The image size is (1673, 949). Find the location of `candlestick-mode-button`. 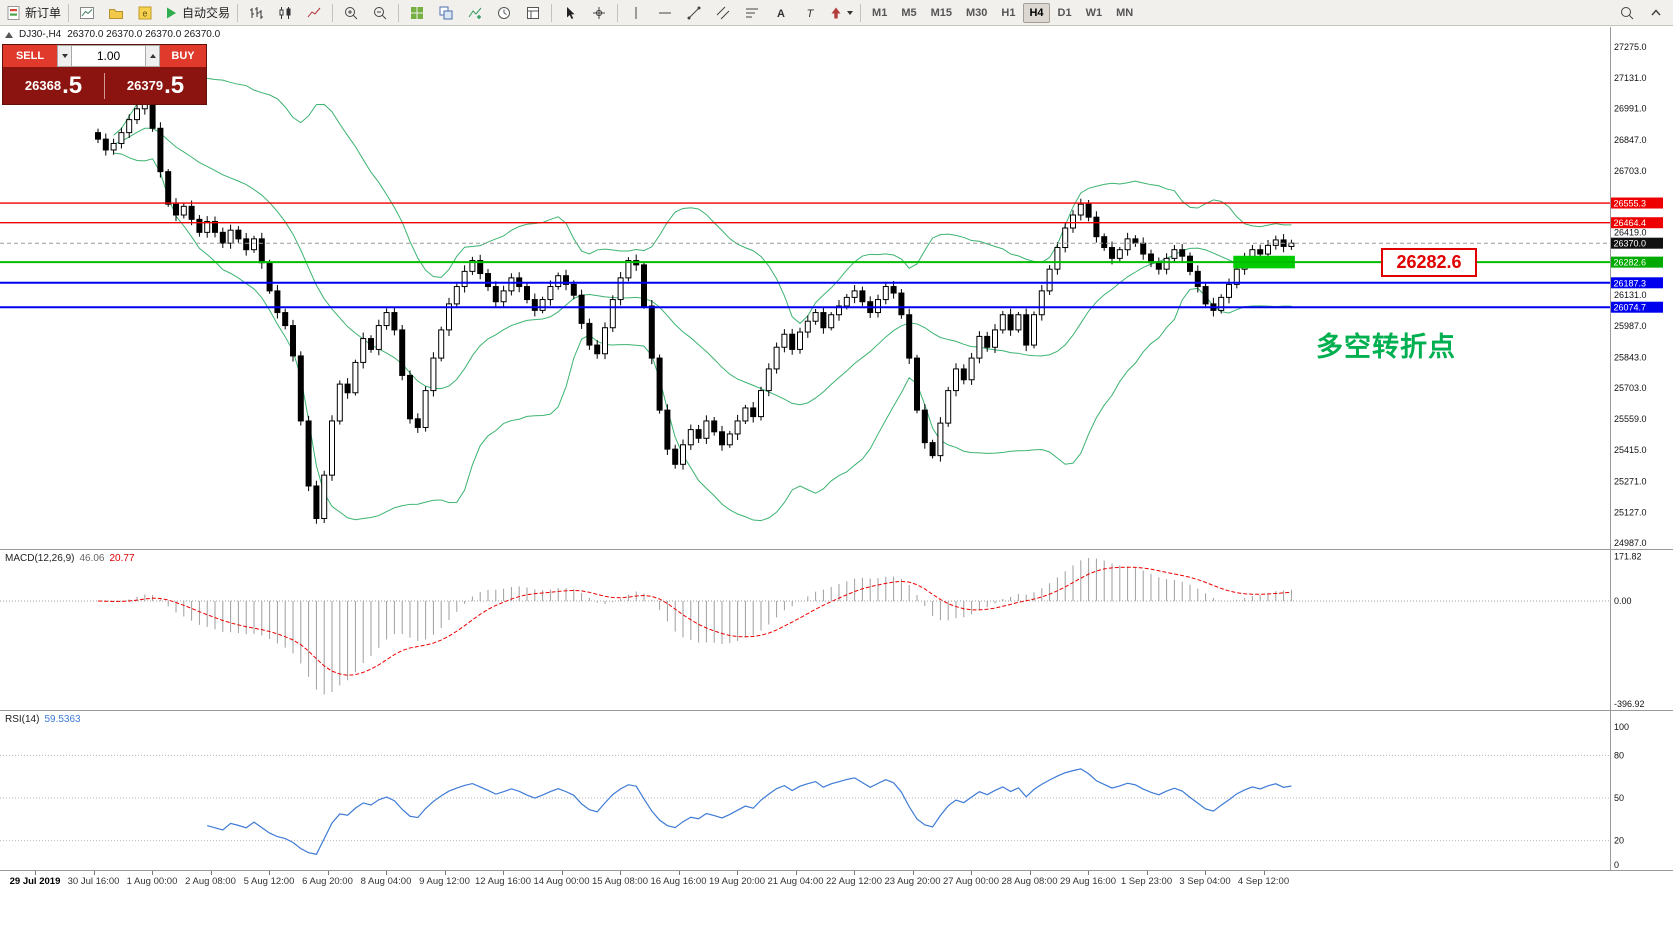

candlestick-mode-button is located at coordinates (285, 13).